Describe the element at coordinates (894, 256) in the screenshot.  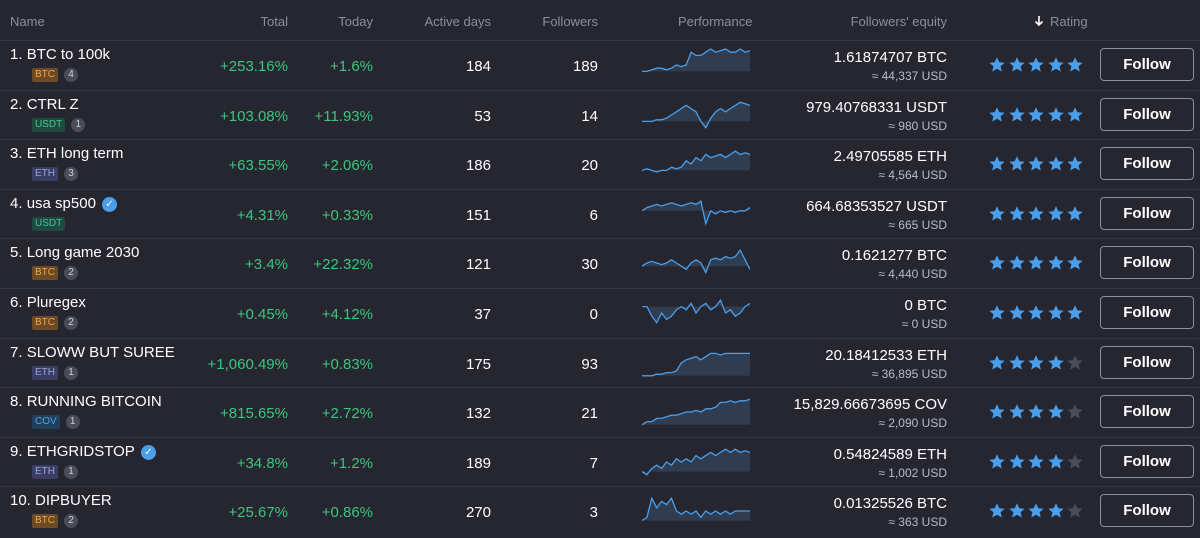
I see `followers-equity: 0.1621277 BTC` at that location.